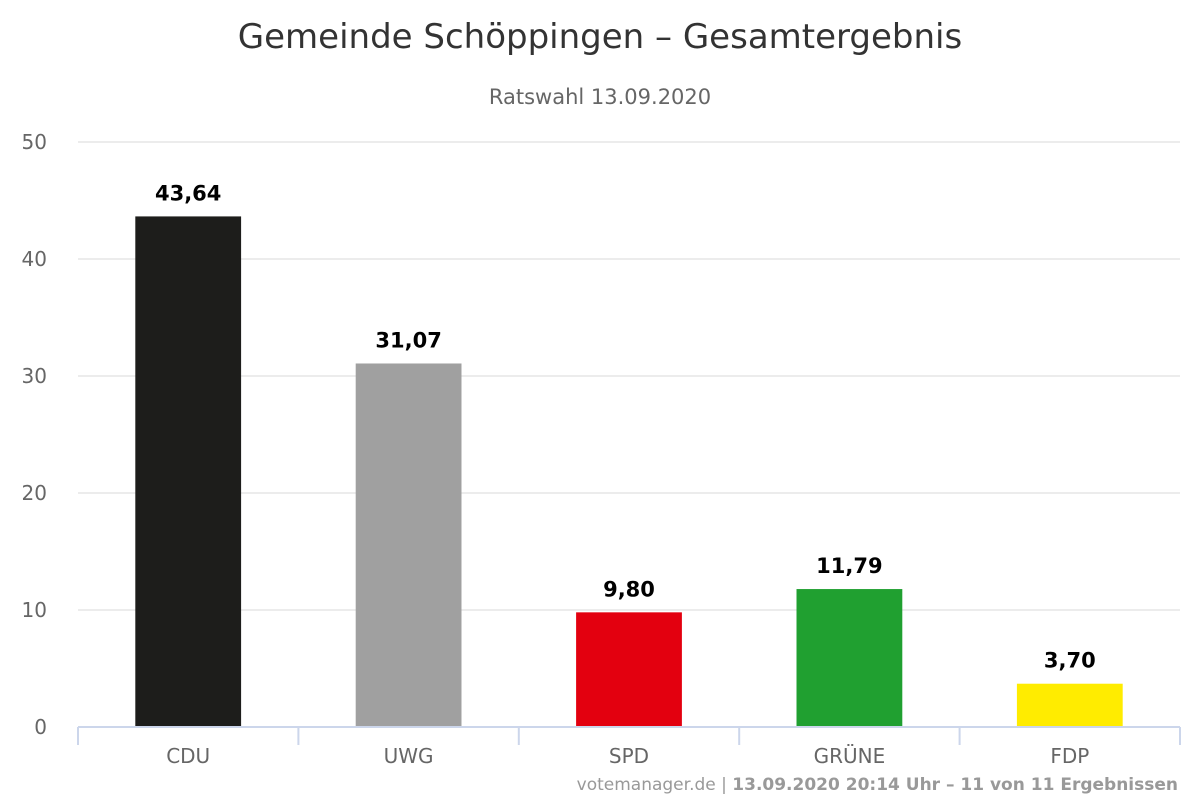 This screenshot has width=1200, height=804. I want to click on data-label: 9,80, so click(629, 589).